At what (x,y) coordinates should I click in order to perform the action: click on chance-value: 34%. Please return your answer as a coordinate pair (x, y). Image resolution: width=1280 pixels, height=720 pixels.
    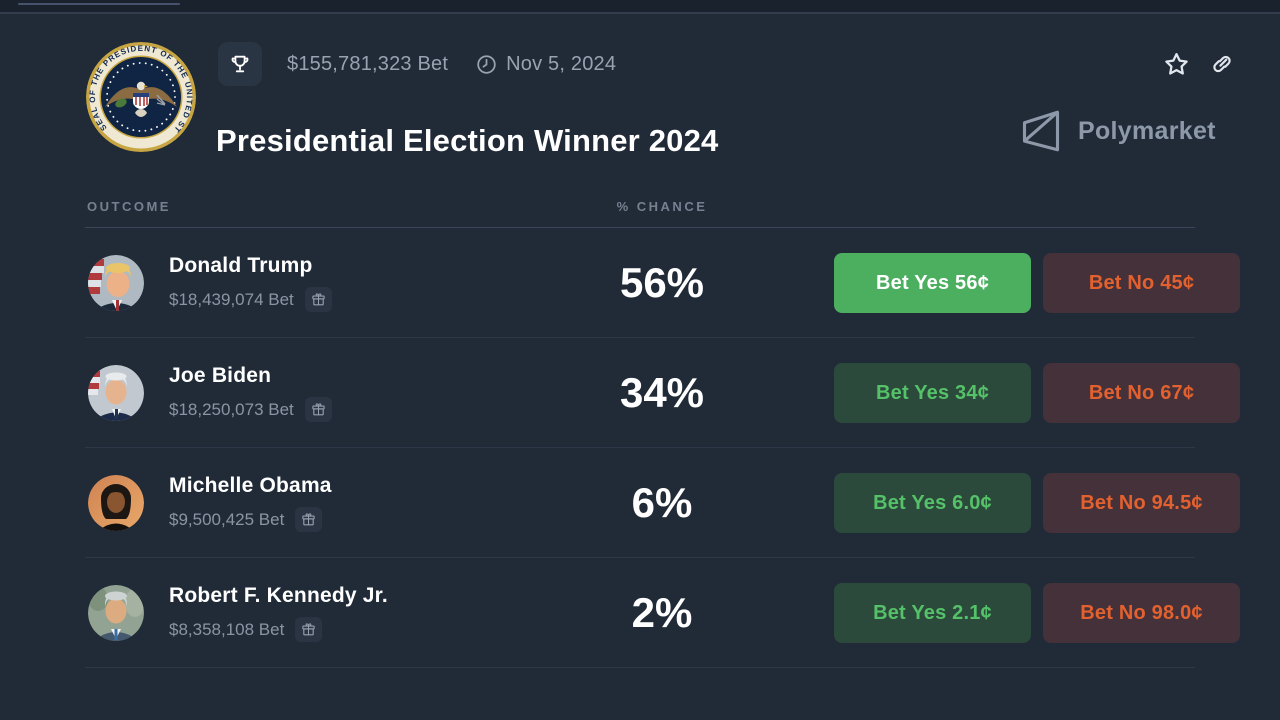
    Looking at the image, I should click on (662, 392).